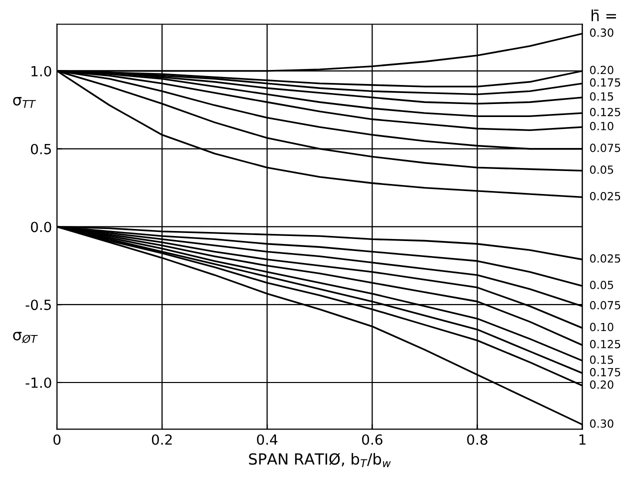 The width and height of the screenshot is (633, 485). I want to click on y-tick-label: -1.0, so click(39, 382).